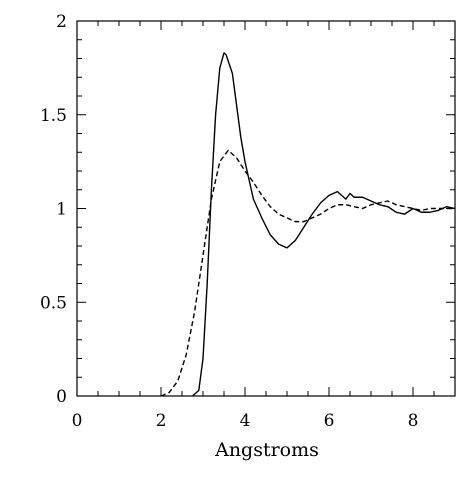  Describe the element at coordinates (53, 303) in the screenshot. I see `y-tick-label: 0.5` at that location.